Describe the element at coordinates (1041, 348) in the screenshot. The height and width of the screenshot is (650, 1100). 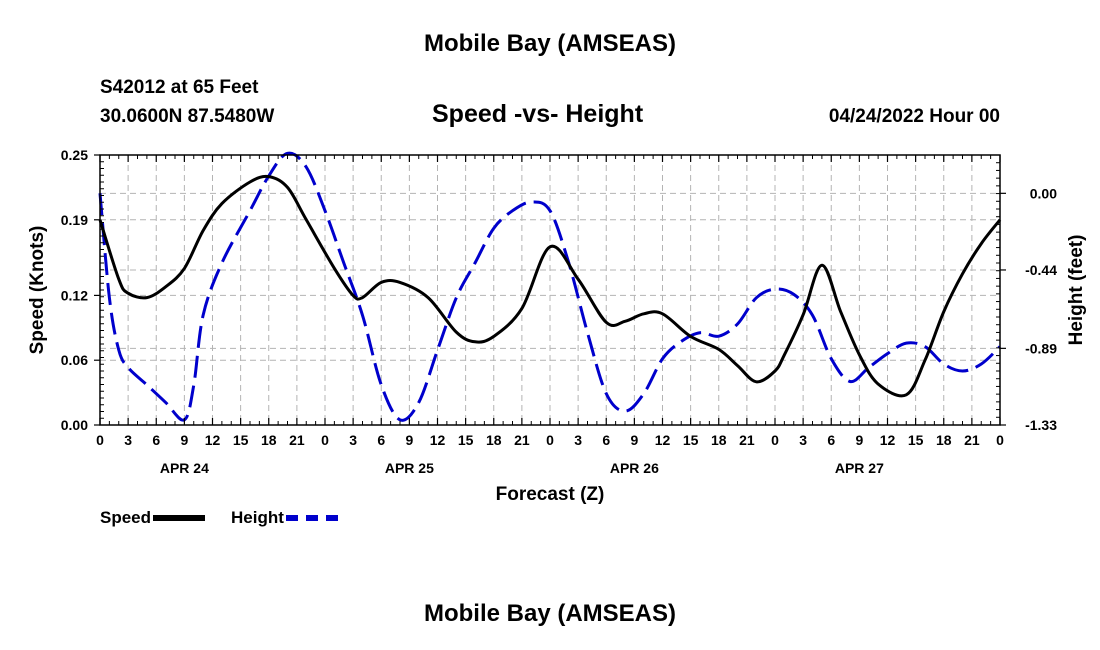
I see `y-right-tick-label: -0.89` at that location.